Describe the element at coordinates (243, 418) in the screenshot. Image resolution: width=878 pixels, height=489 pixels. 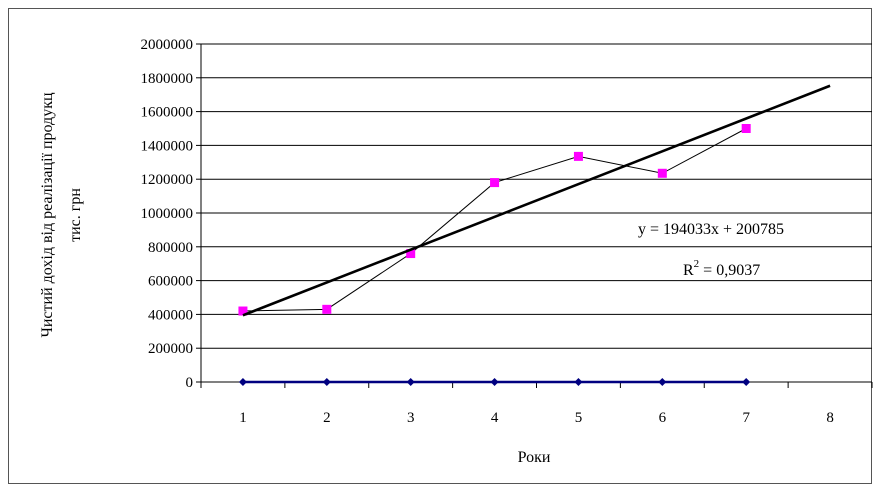
I see `x-tick-label: 1` at that location.